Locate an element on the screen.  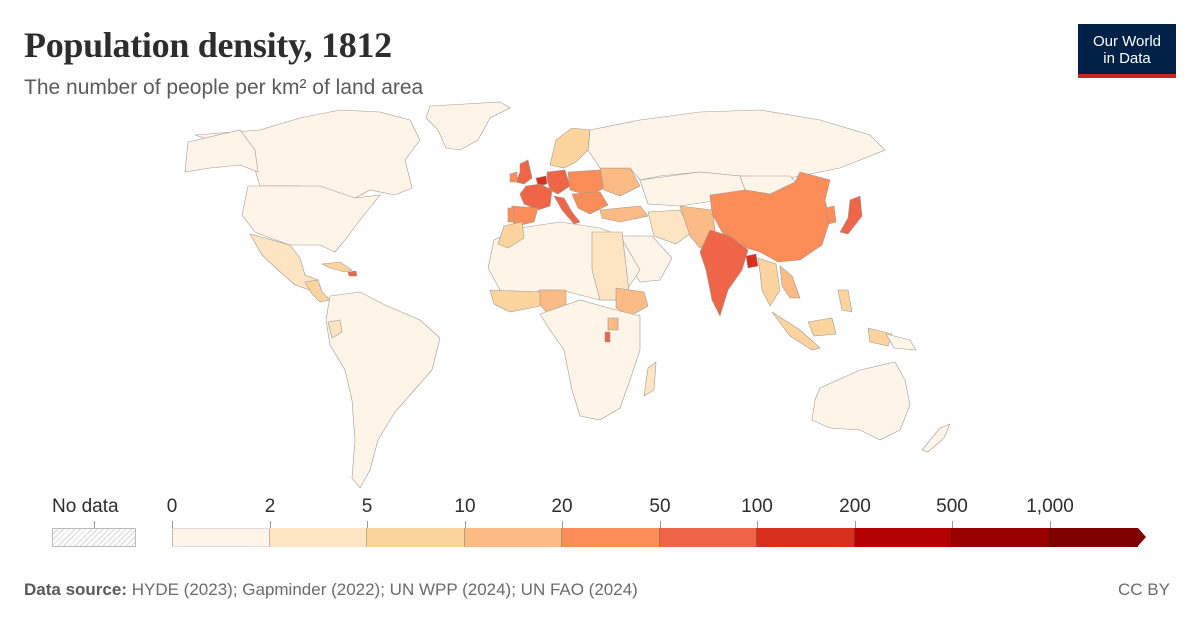
region-egypt-sudan is located at coordinates (611, 266).